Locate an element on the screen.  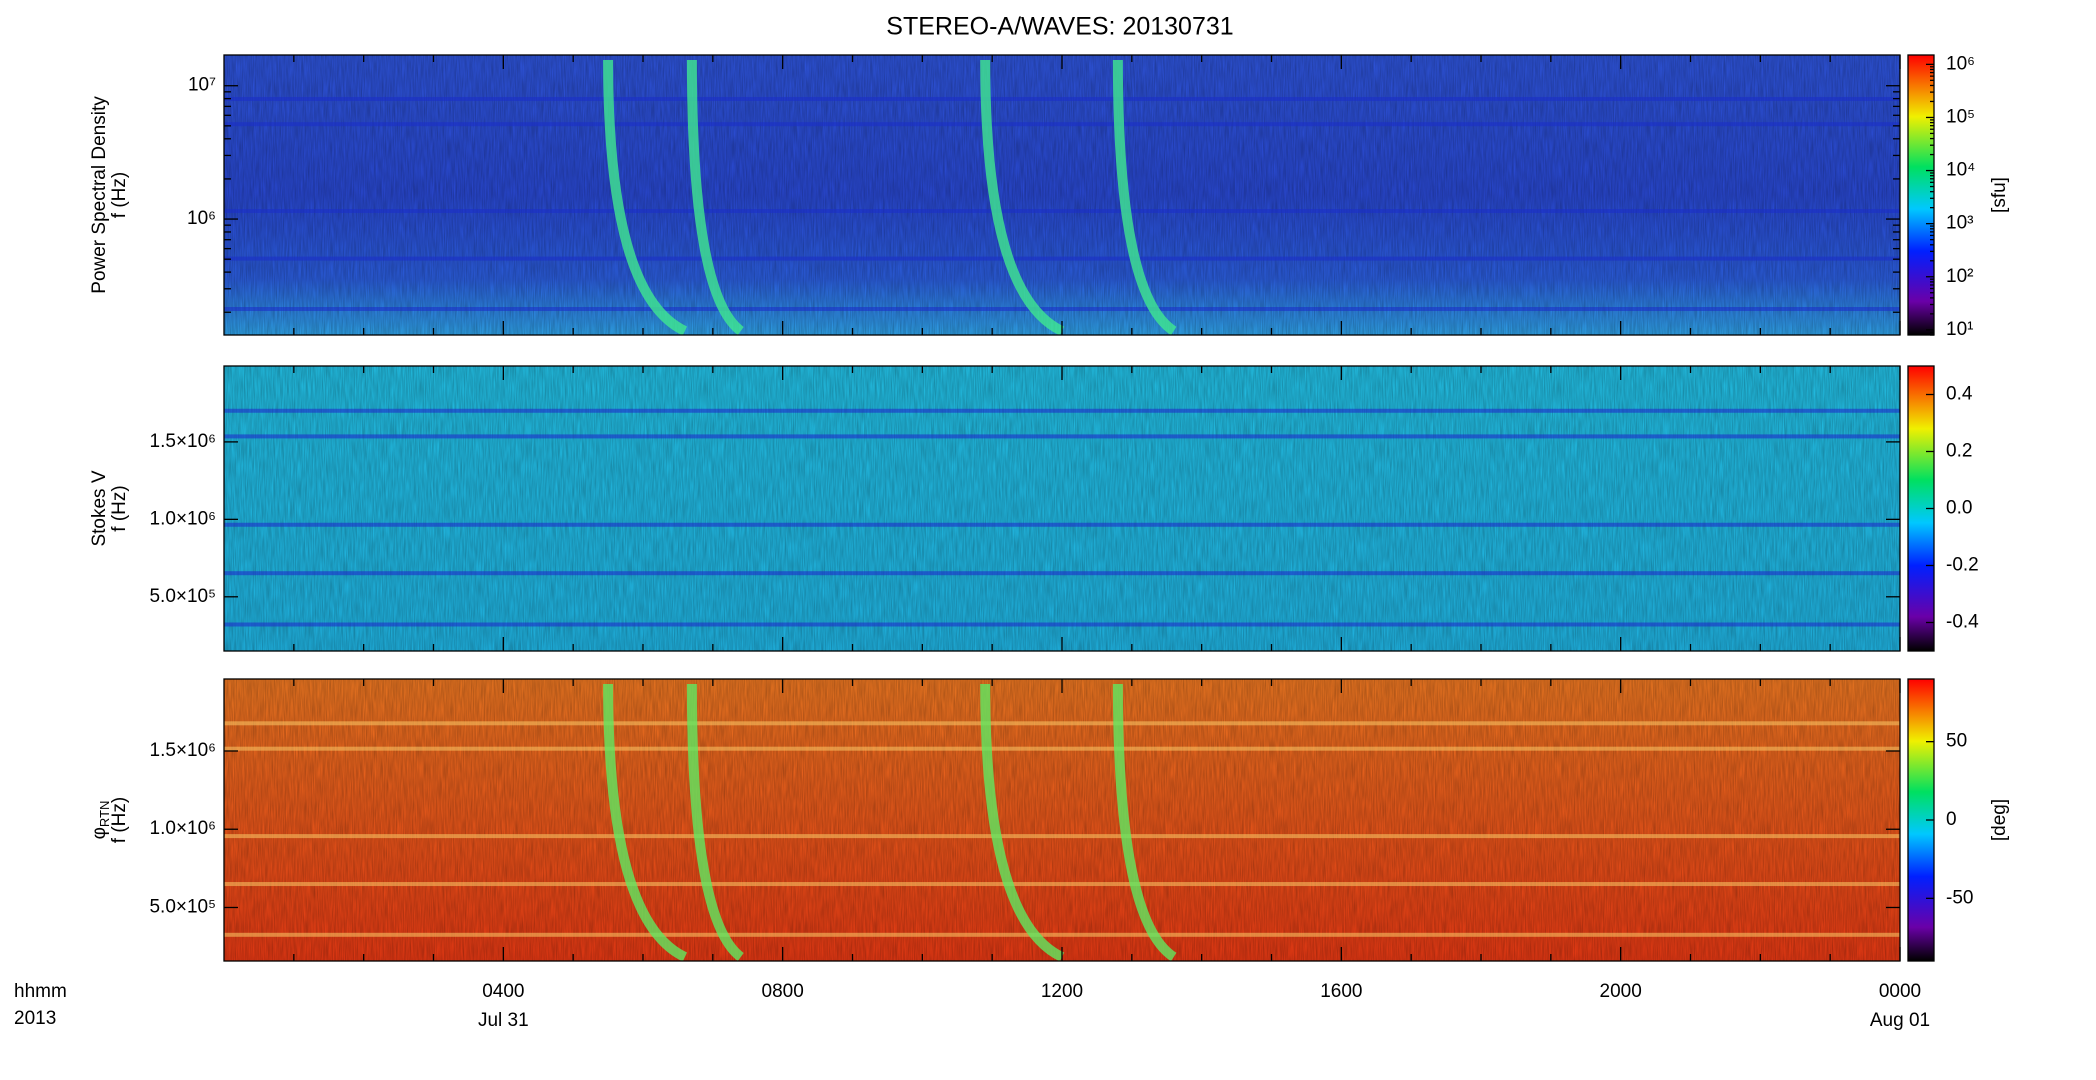
colorbar-tick-label: 0 is located at coordinates (1951, 819).